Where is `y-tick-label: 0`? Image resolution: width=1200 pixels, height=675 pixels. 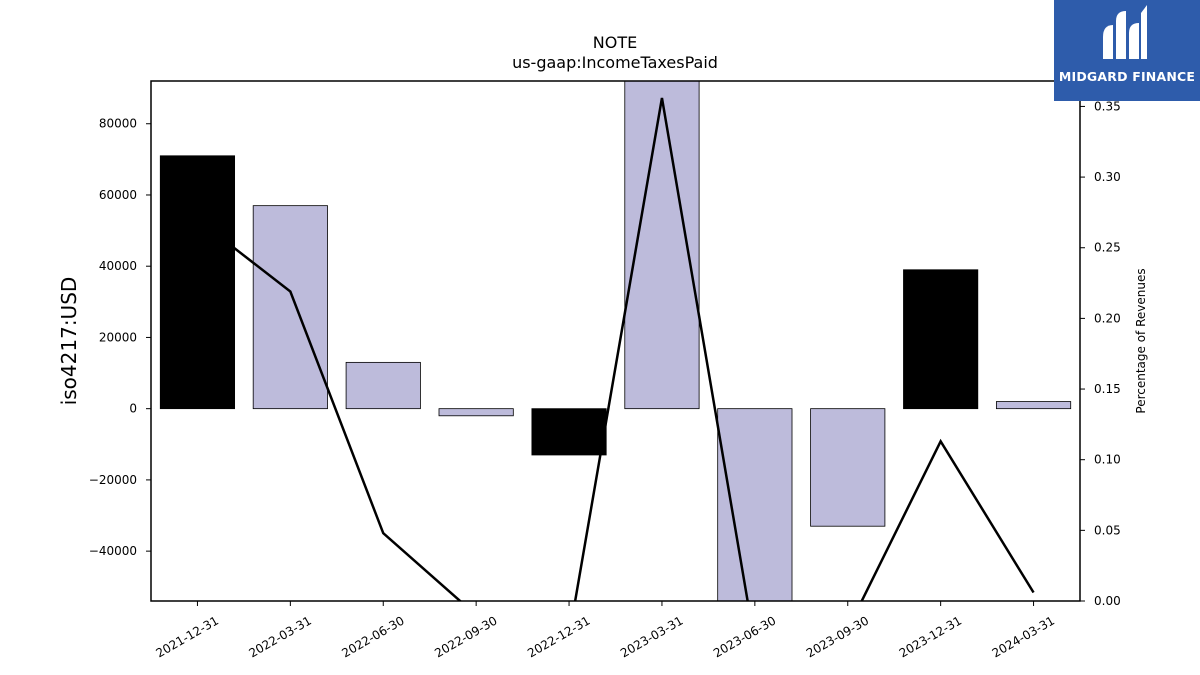 y-tick-label: 0 is located at coordinates (133, 409).